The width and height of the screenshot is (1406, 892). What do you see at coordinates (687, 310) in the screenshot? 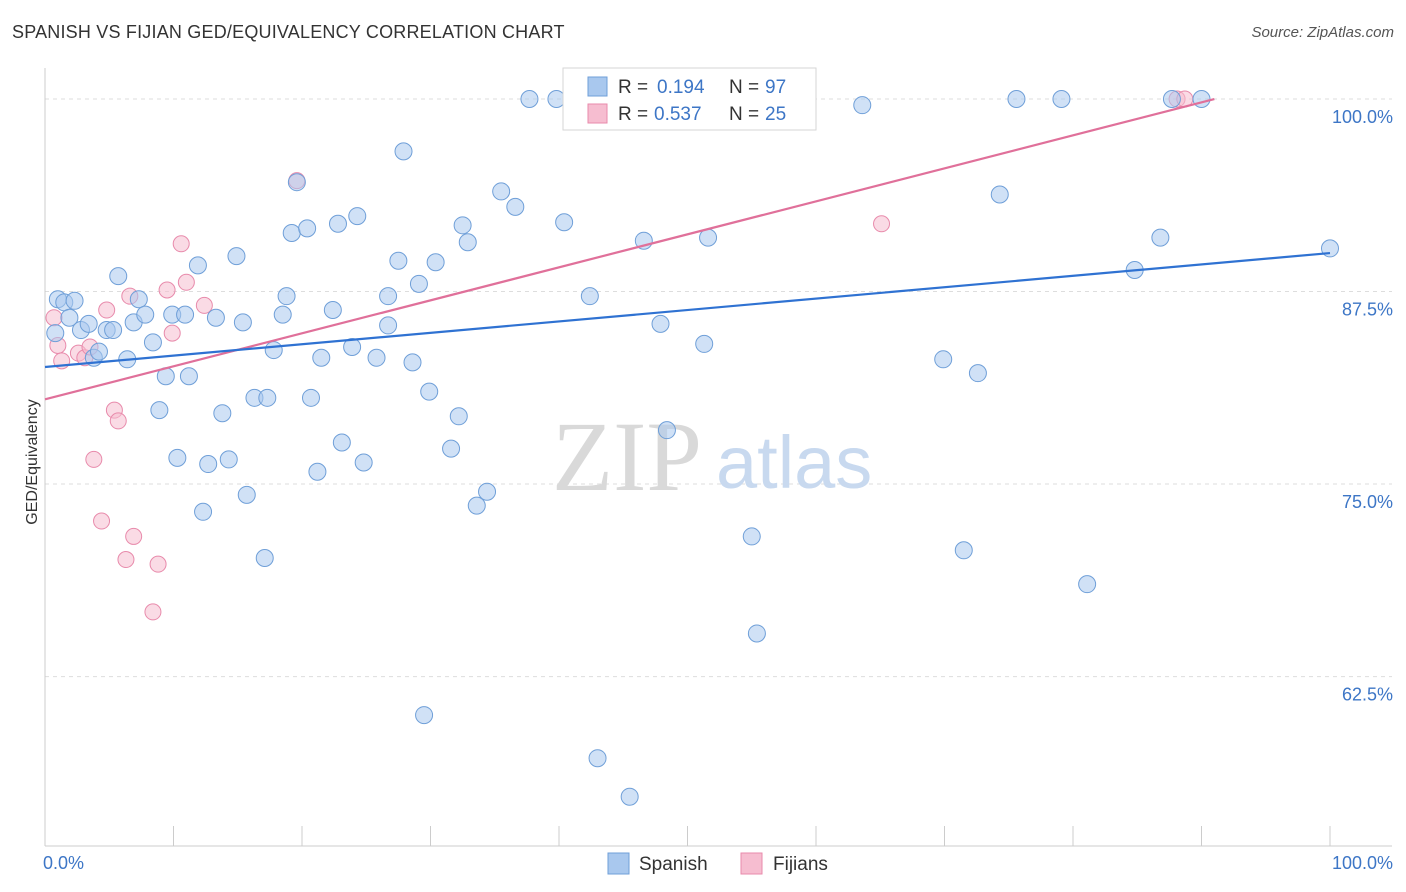
I see `spanish-trend-line` at bounding box center [687, 310].